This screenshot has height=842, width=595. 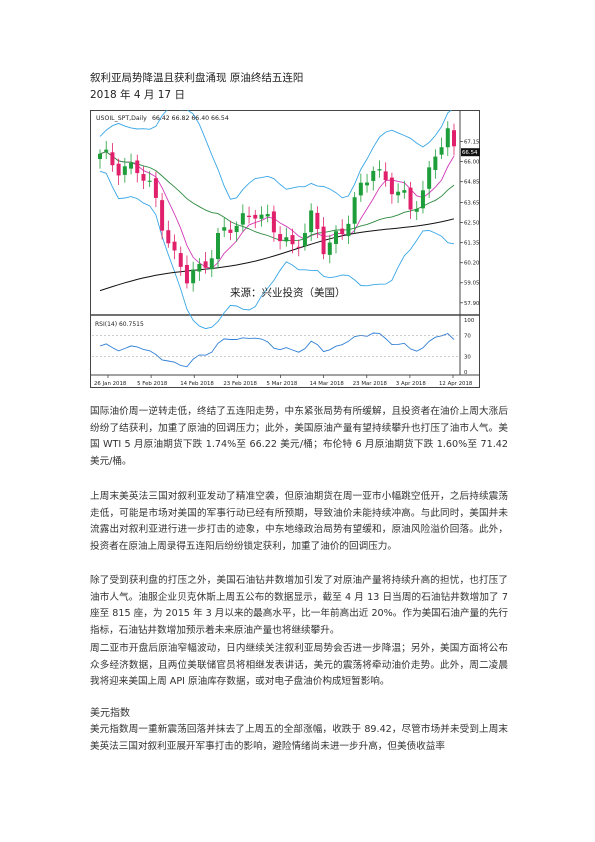 I want to click on rsi-tick-label: 70, so click(x=467, y=337).